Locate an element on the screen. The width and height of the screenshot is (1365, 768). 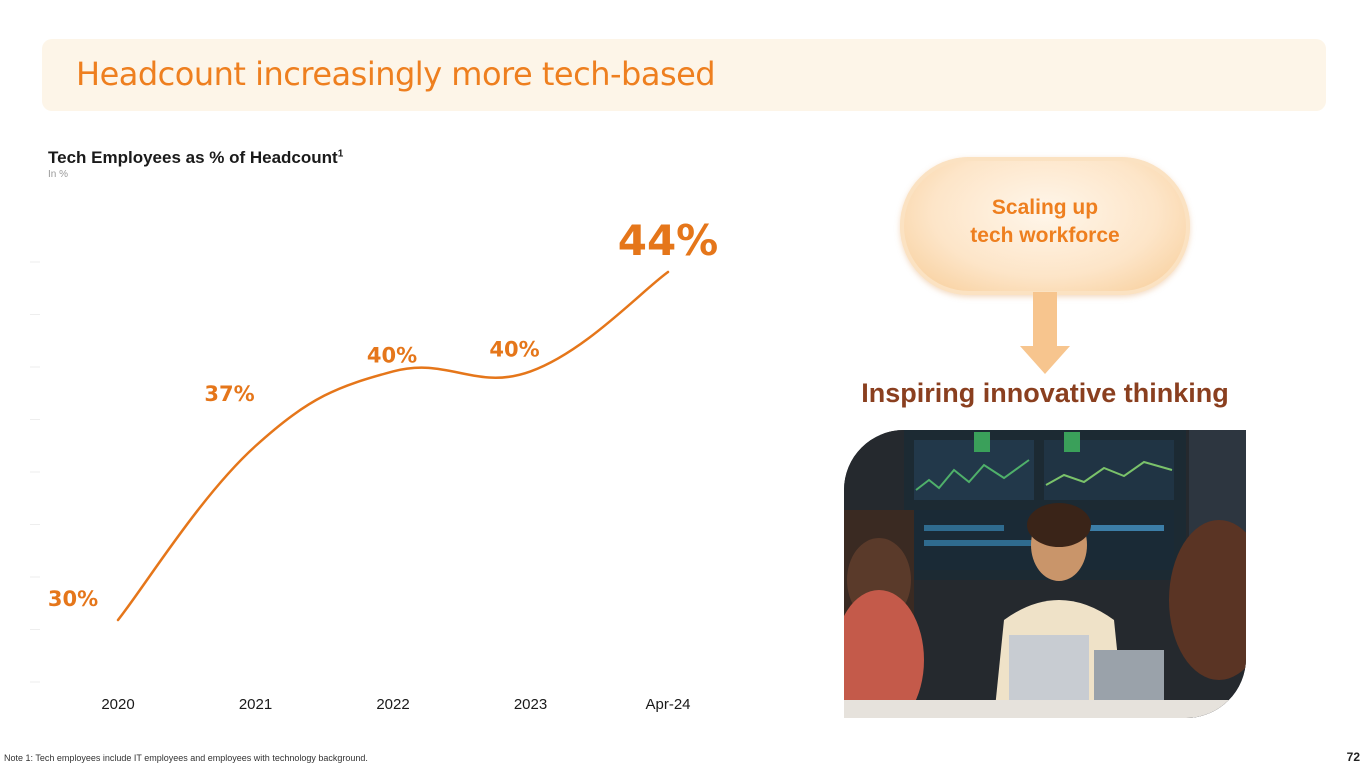
team-meeting-photo is located at coordinates (1045, 574).